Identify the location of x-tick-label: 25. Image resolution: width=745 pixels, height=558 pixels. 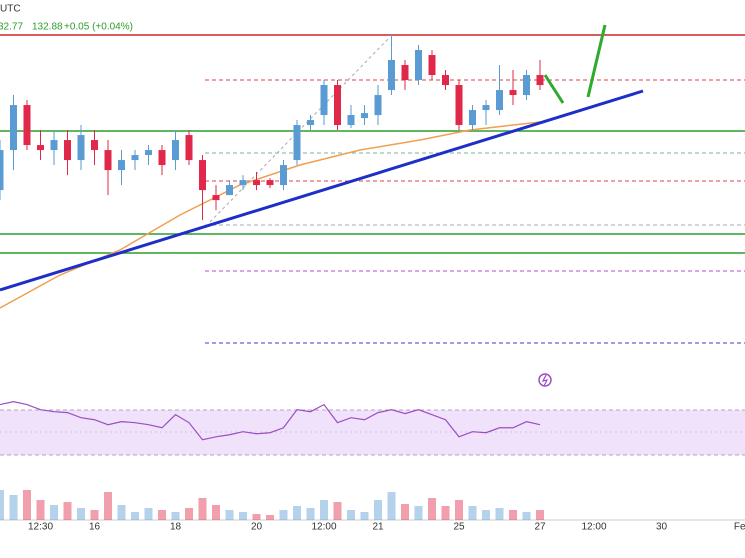
(459, 527).